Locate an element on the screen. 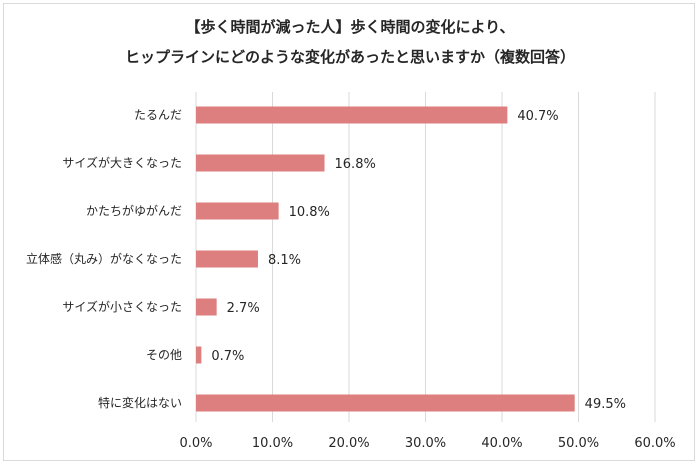  x-tick-label: 40.0% is located at coordinates (501, 443).